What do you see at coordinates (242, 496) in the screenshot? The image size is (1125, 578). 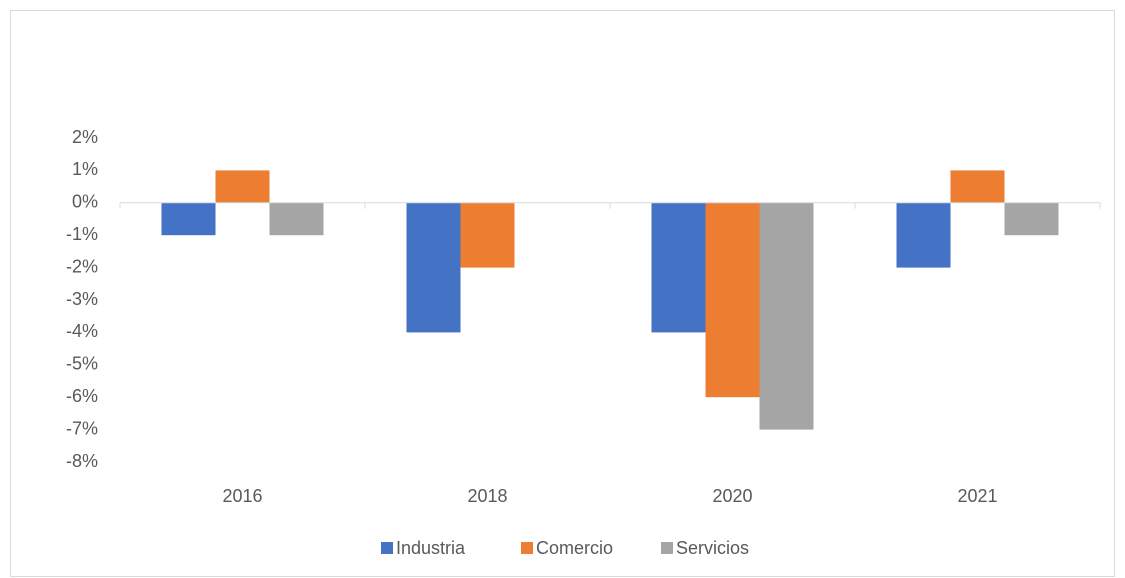 I see `x-tick-label: 2016` at bounding box center [242, 496].